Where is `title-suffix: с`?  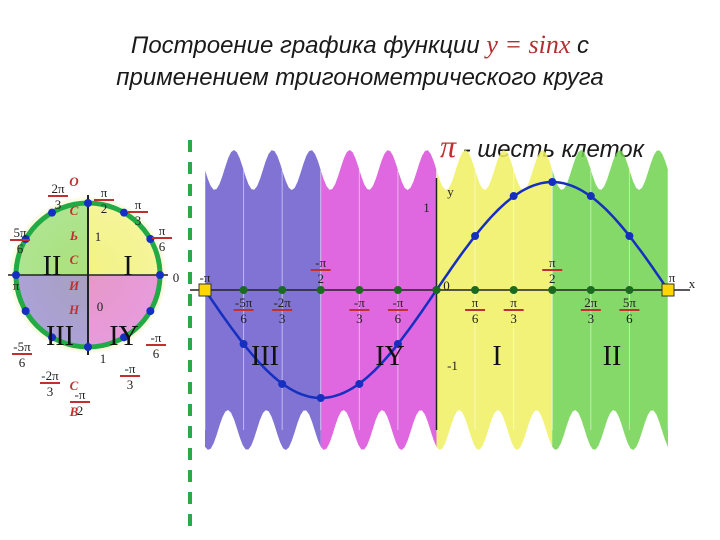 title-suffix: с is located at coordinates (580, 45).